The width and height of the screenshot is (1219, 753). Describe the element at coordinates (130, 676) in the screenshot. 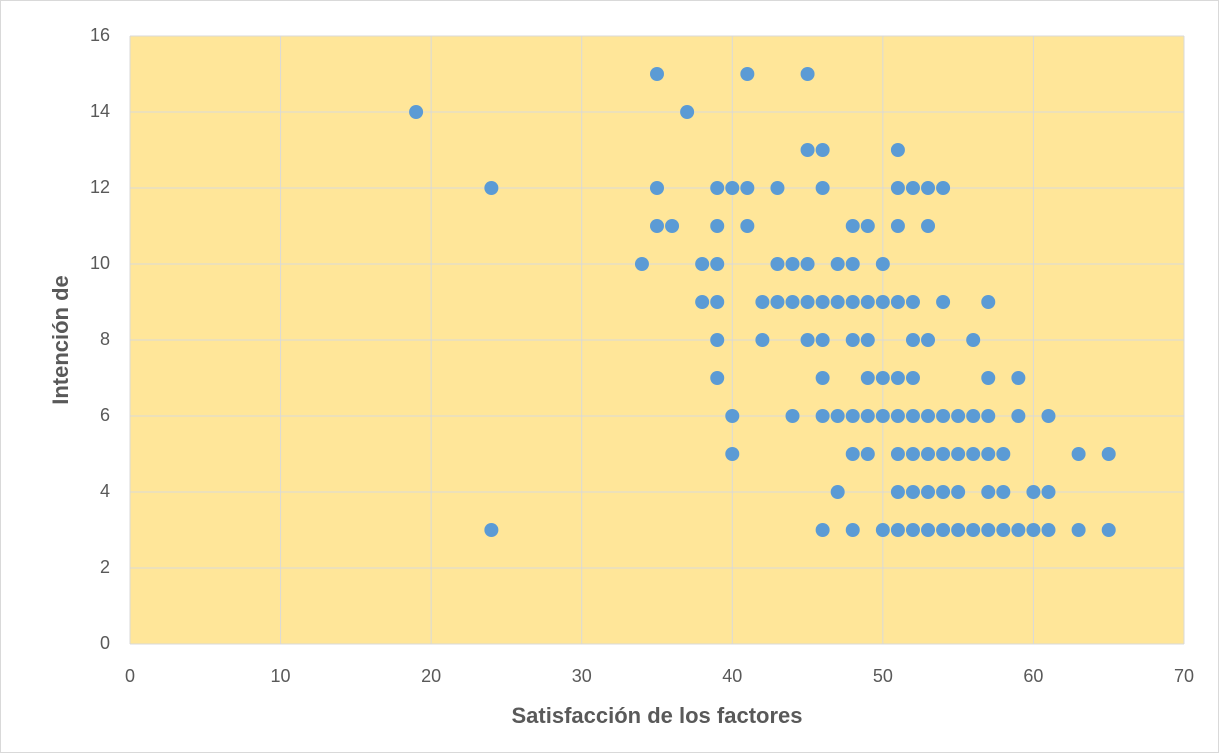

I see `x-tick-label: 0` at that location.